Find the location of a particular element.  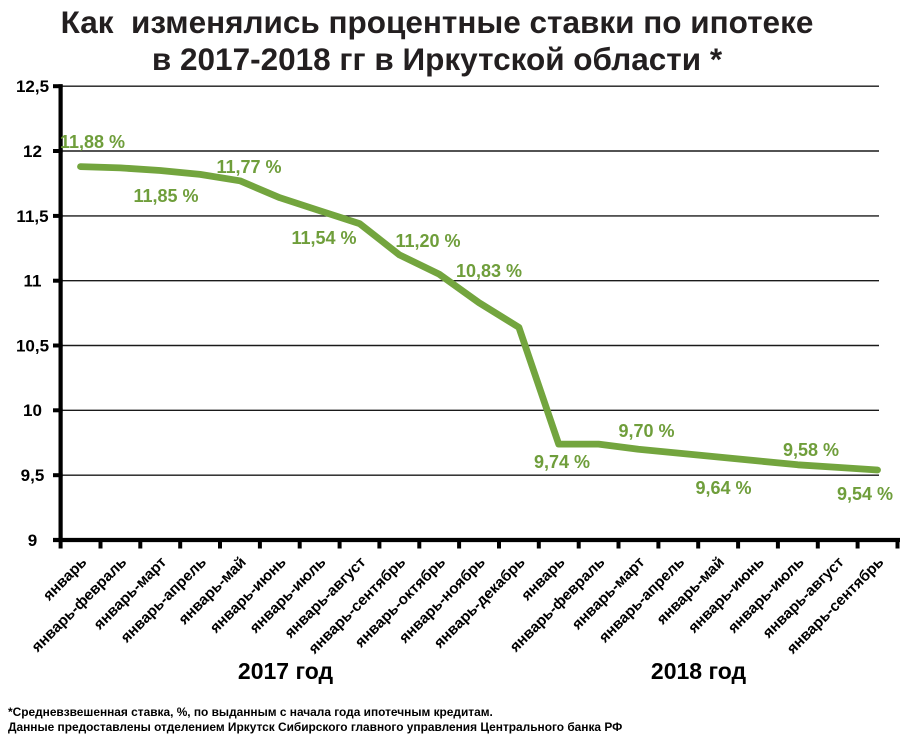

svg-text:в 2017-2018 гг в Иркутской обл: в 2017-2018 гг в Иркутской области * is located at coordinates (437, 59).